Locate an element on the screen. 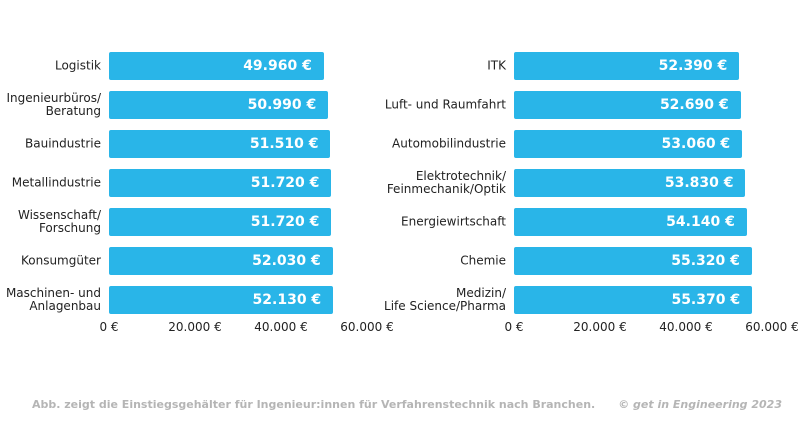  category-label: Wissenschaft/ Forschung is located at coordinates (59, 221).